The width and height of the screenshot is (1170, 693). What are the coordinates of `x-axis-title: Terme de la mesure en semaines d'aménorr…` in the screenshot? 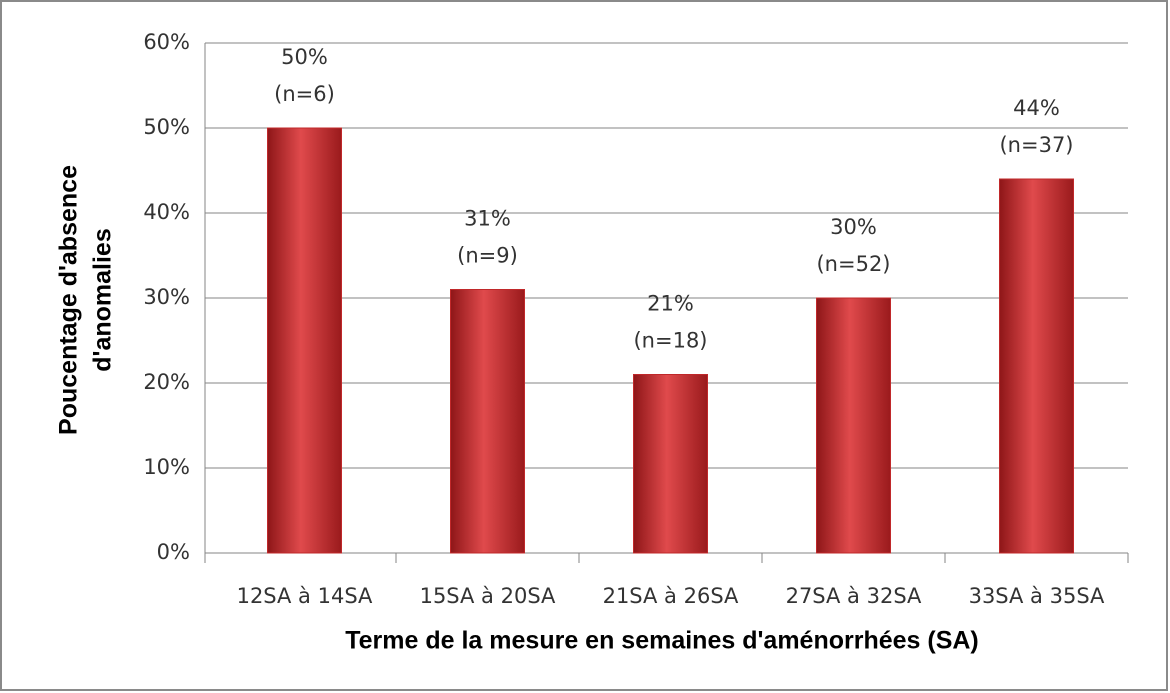 It's located at (662, 641).